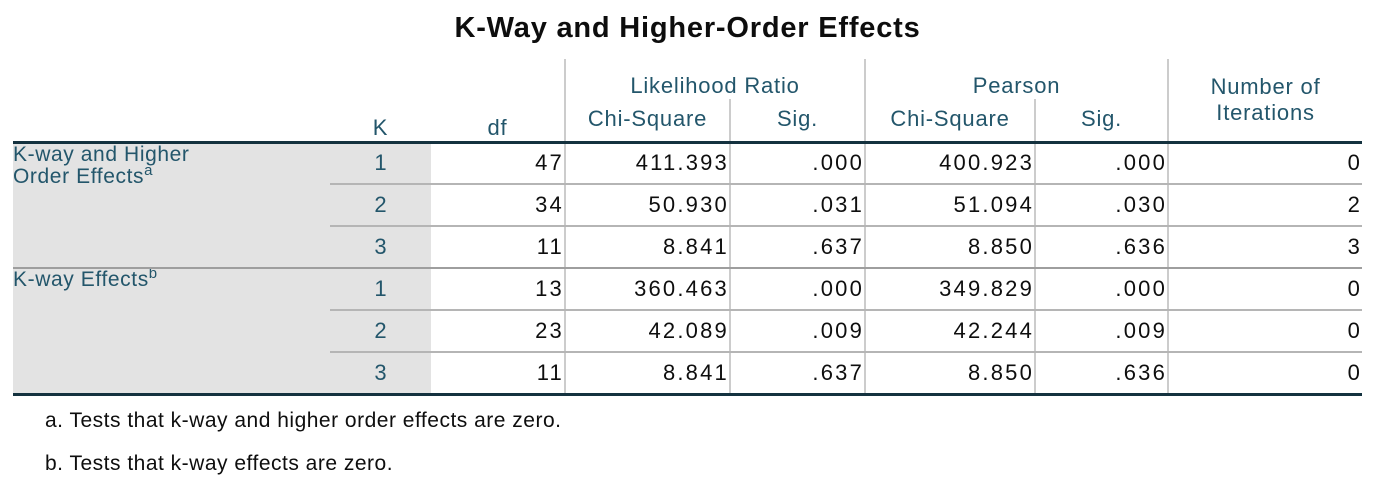  I want to click on iterations-cell: 2, so click(1265, 205).